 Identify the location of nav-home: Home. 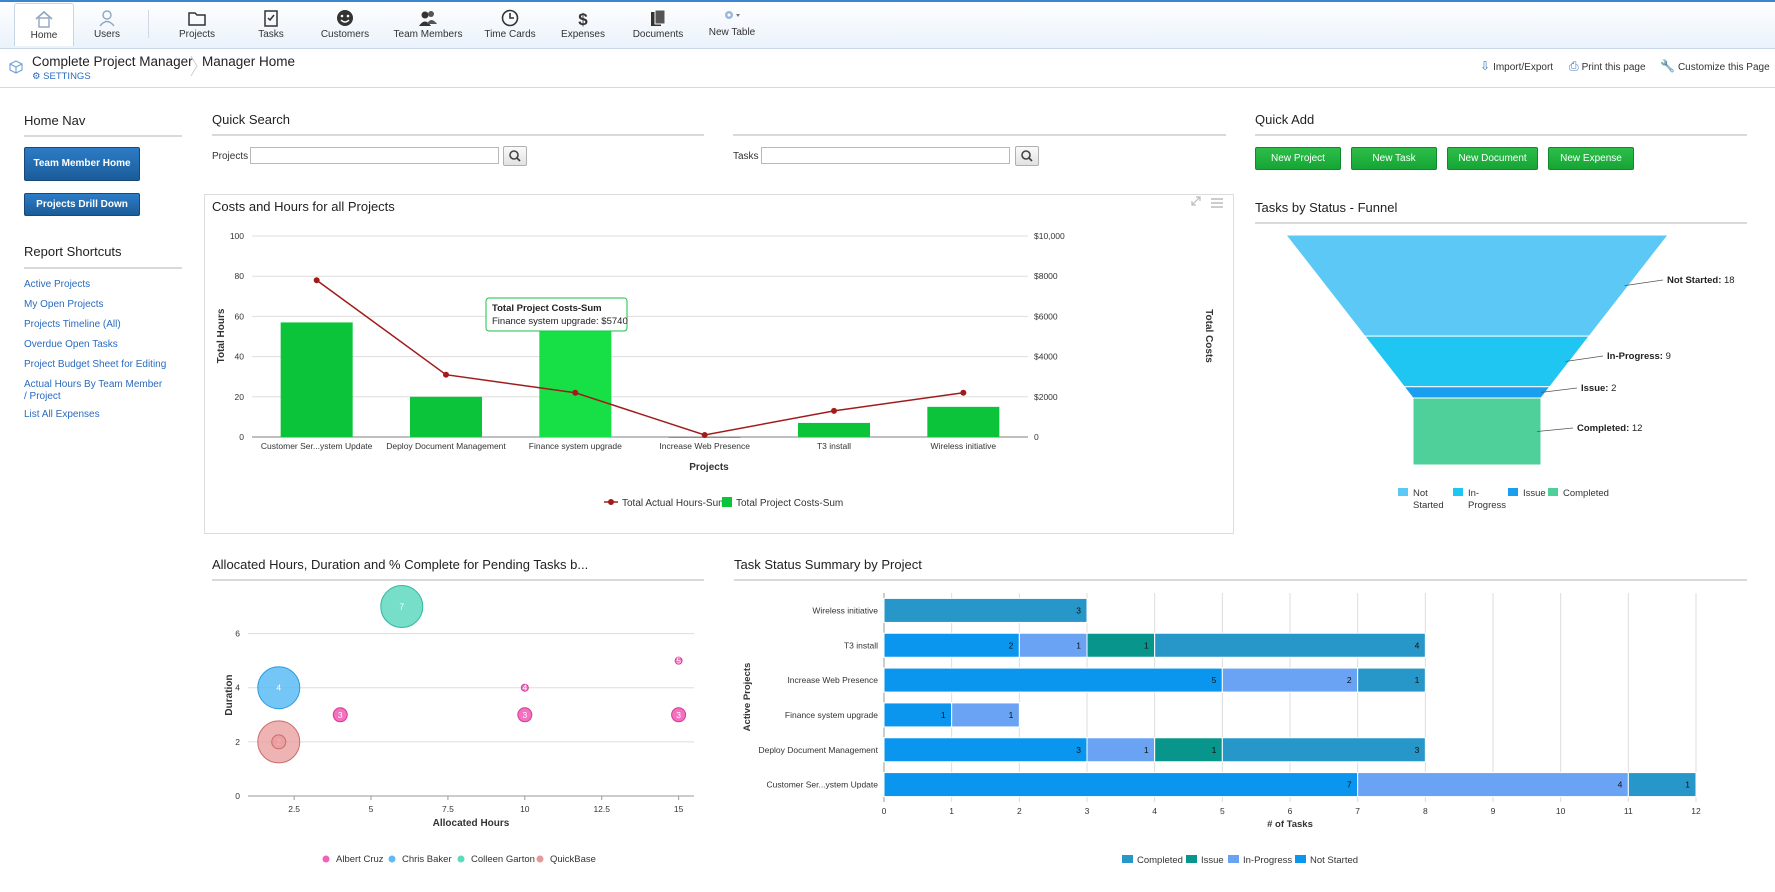
(44, 24).